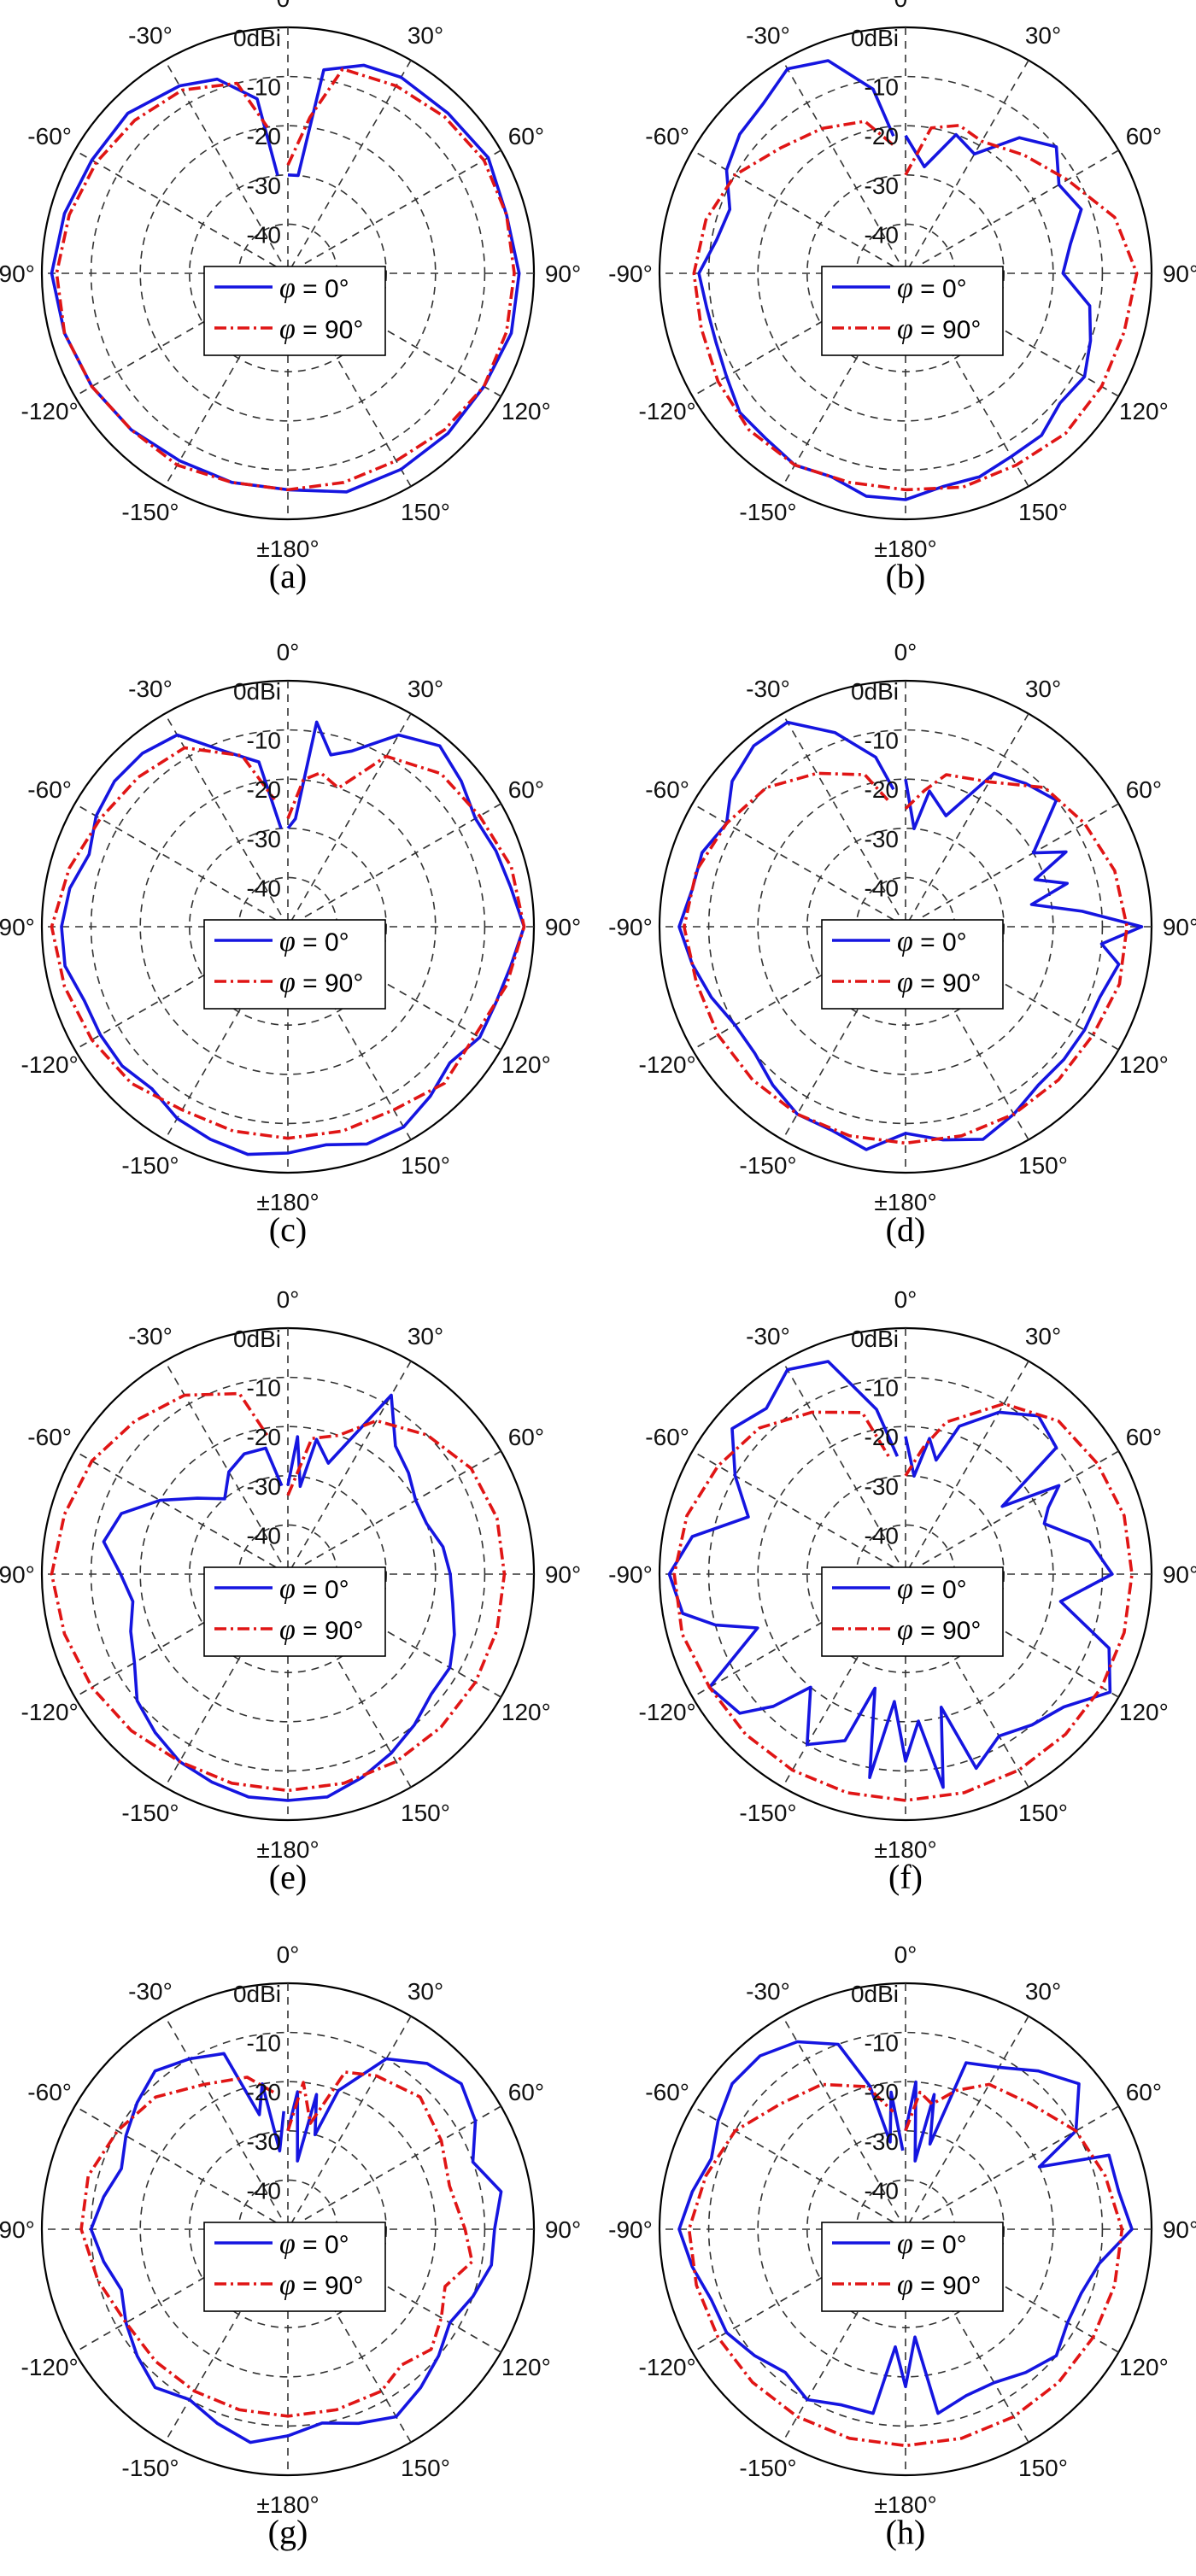 The width and height of the screenshot is (1196, 2576). I want to click on panel-caption: (b), so click(906, 576).